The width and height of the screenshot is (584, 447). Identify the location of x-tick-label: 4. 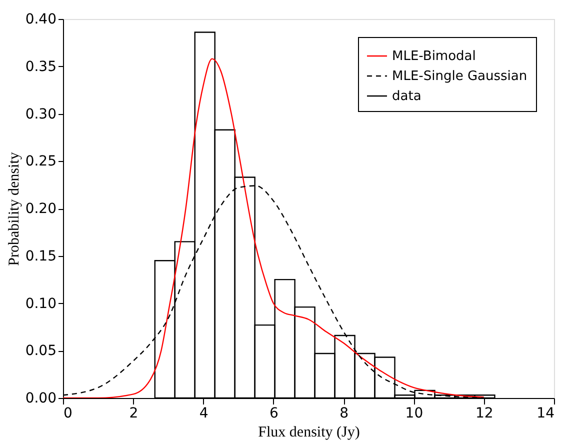
(203, 414).